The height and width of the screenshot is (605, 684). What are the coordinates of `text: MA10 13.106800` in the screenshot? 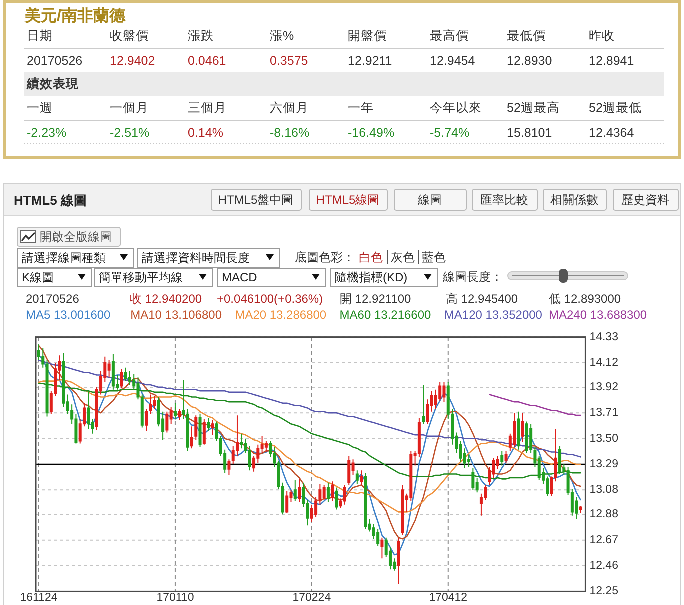 It's located at (176, 315).